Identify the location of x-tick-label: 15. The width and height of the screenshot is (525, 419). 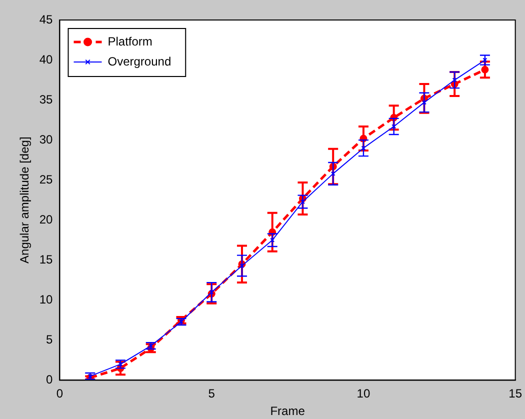
(515, 393).